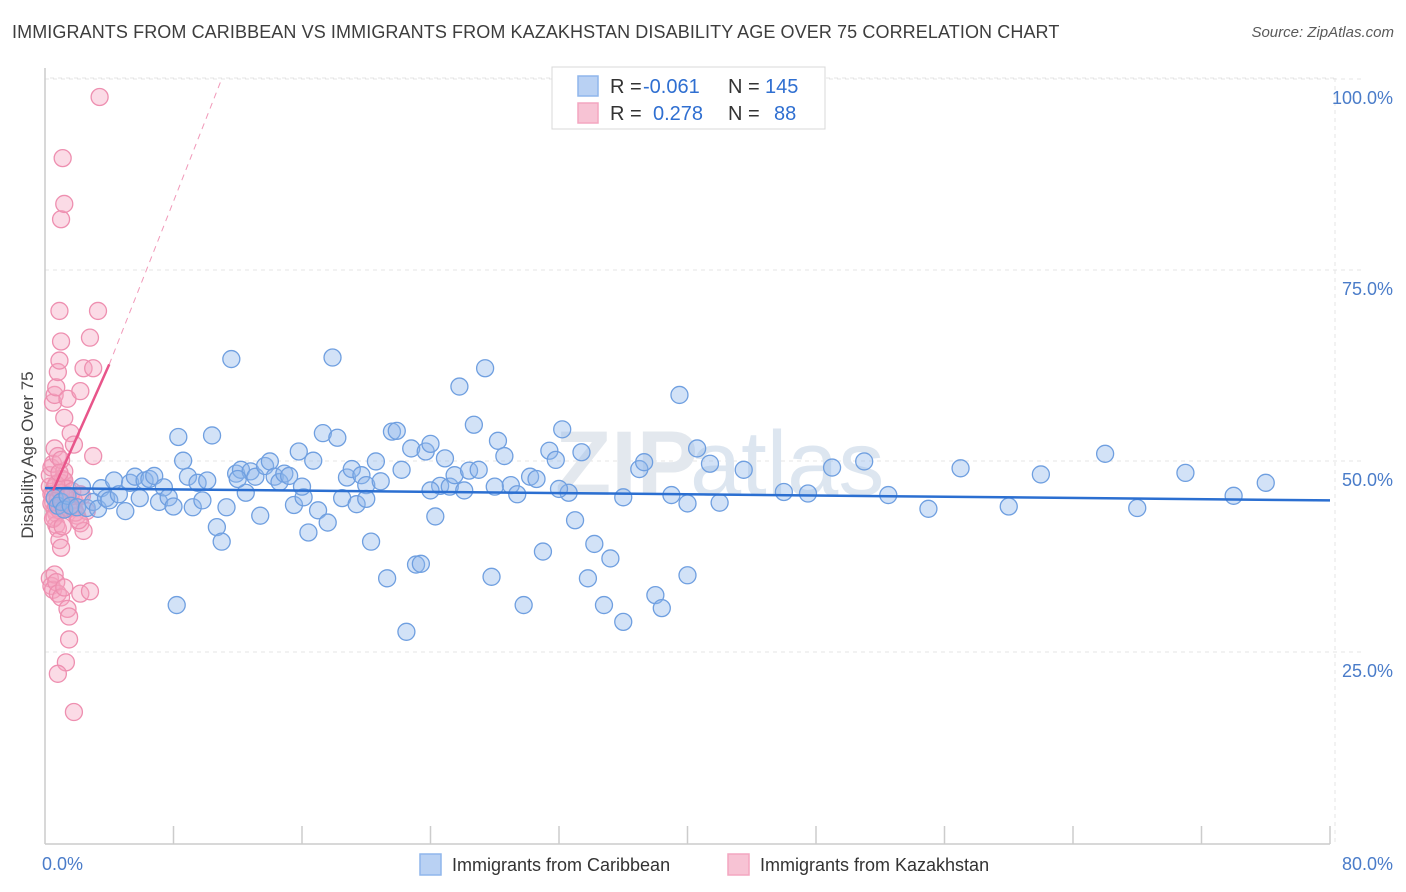 Image resolution: width=1406 pixels, height=892 pixels. I want to click on trend-line-kazakhstan-extension, so click(165, 221).